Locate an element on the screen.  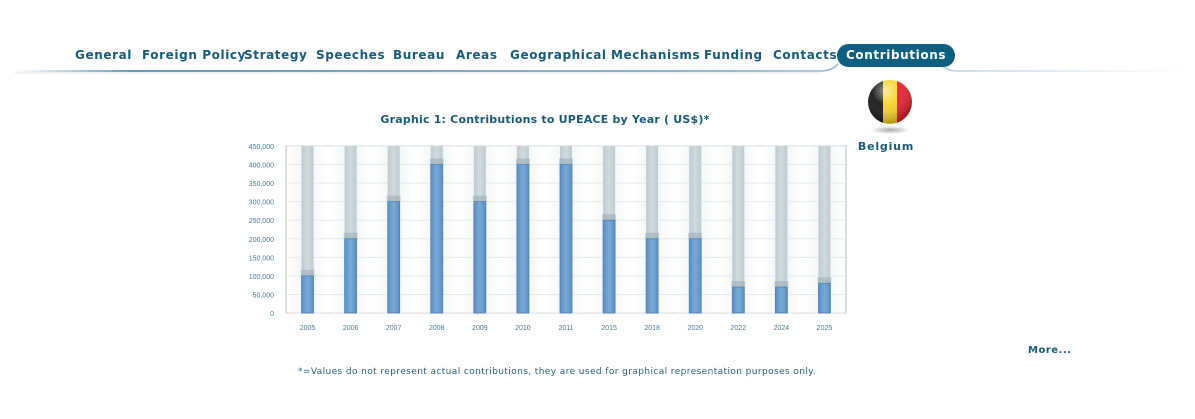
nav-item-strategy: Strategy is located at coordinates (276, 55).